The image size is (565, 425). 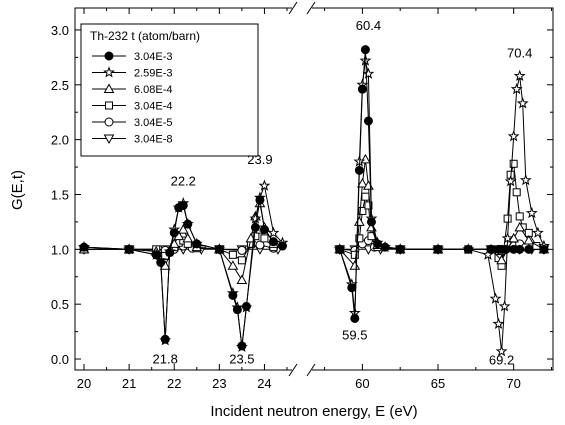 What do you see at coordinates (132, 57) in the screenshot?
I see `legend-entry: 3.04E-3` at bounding box center [132, 57].